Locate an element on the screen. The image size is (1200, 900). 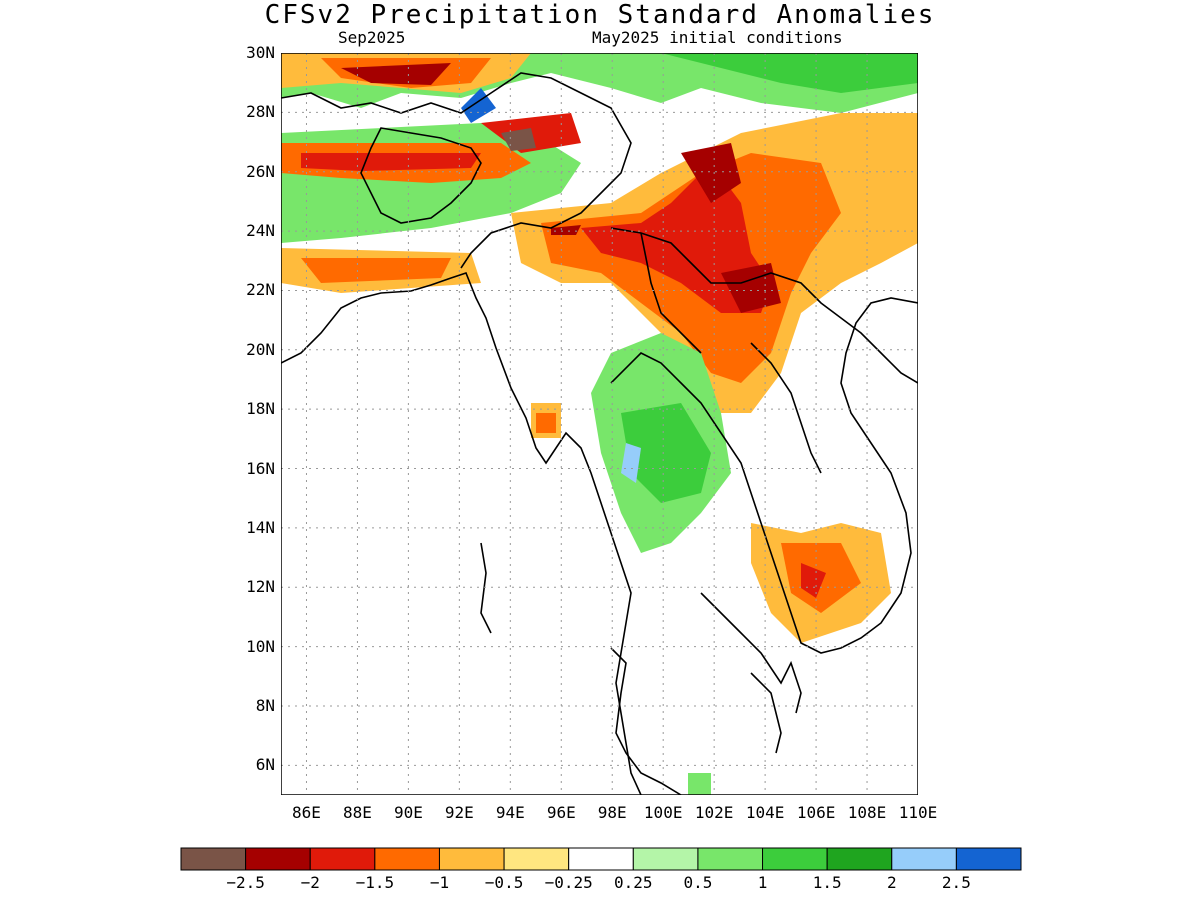
colorbar-label: −2.5 is located at coordinates (245, 882).